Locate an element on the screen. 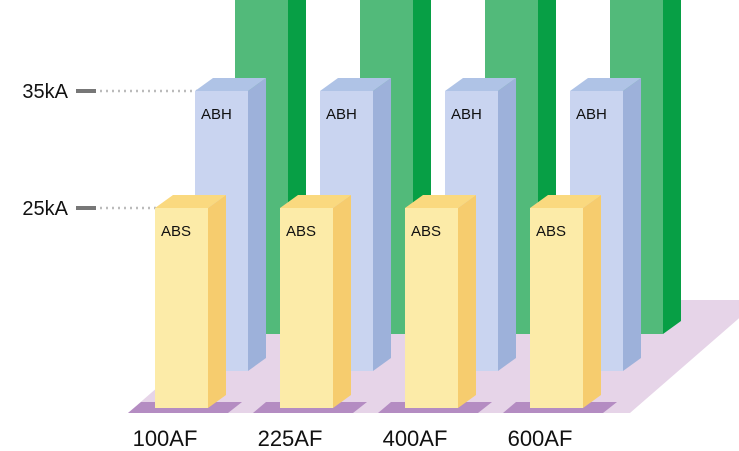 Image resolution: width=739 pixels, height=451 pixels. bar-ABS-225AF: ABS is located at coordinates (315, 301).